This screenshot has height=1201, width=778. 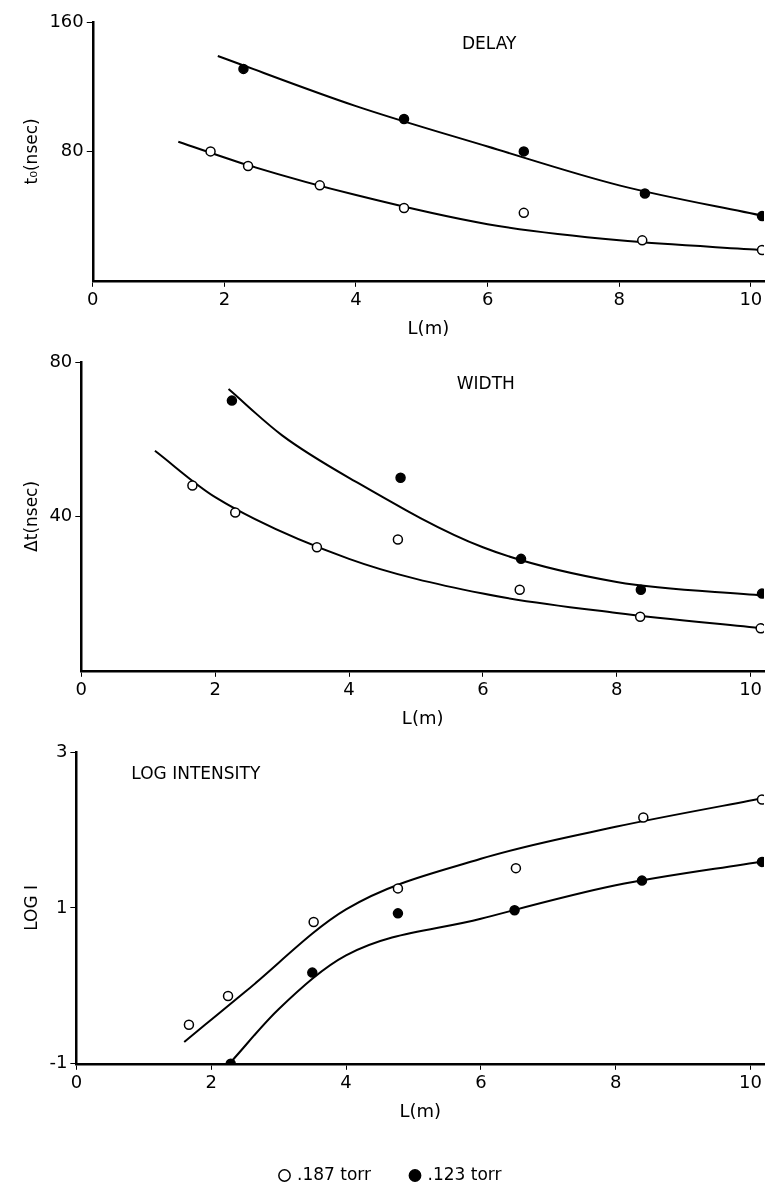 What do you see at coordinates (61, 750) in the screenshot?
I see `y-tick-label: 3` at bounding box center [61, 750].